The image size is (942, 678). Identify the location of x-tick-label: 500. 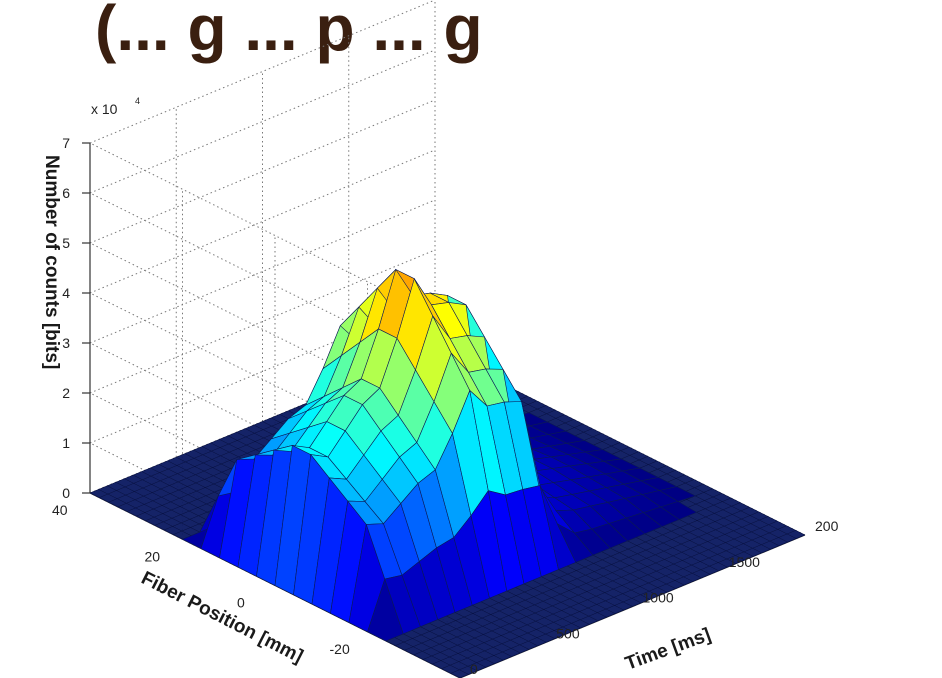
(568, 633).